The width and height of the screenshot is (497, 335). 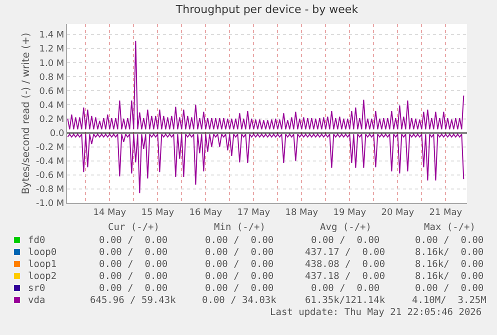 I want to click on text: 437.18 / 0.00, so click(x=345, y=276).